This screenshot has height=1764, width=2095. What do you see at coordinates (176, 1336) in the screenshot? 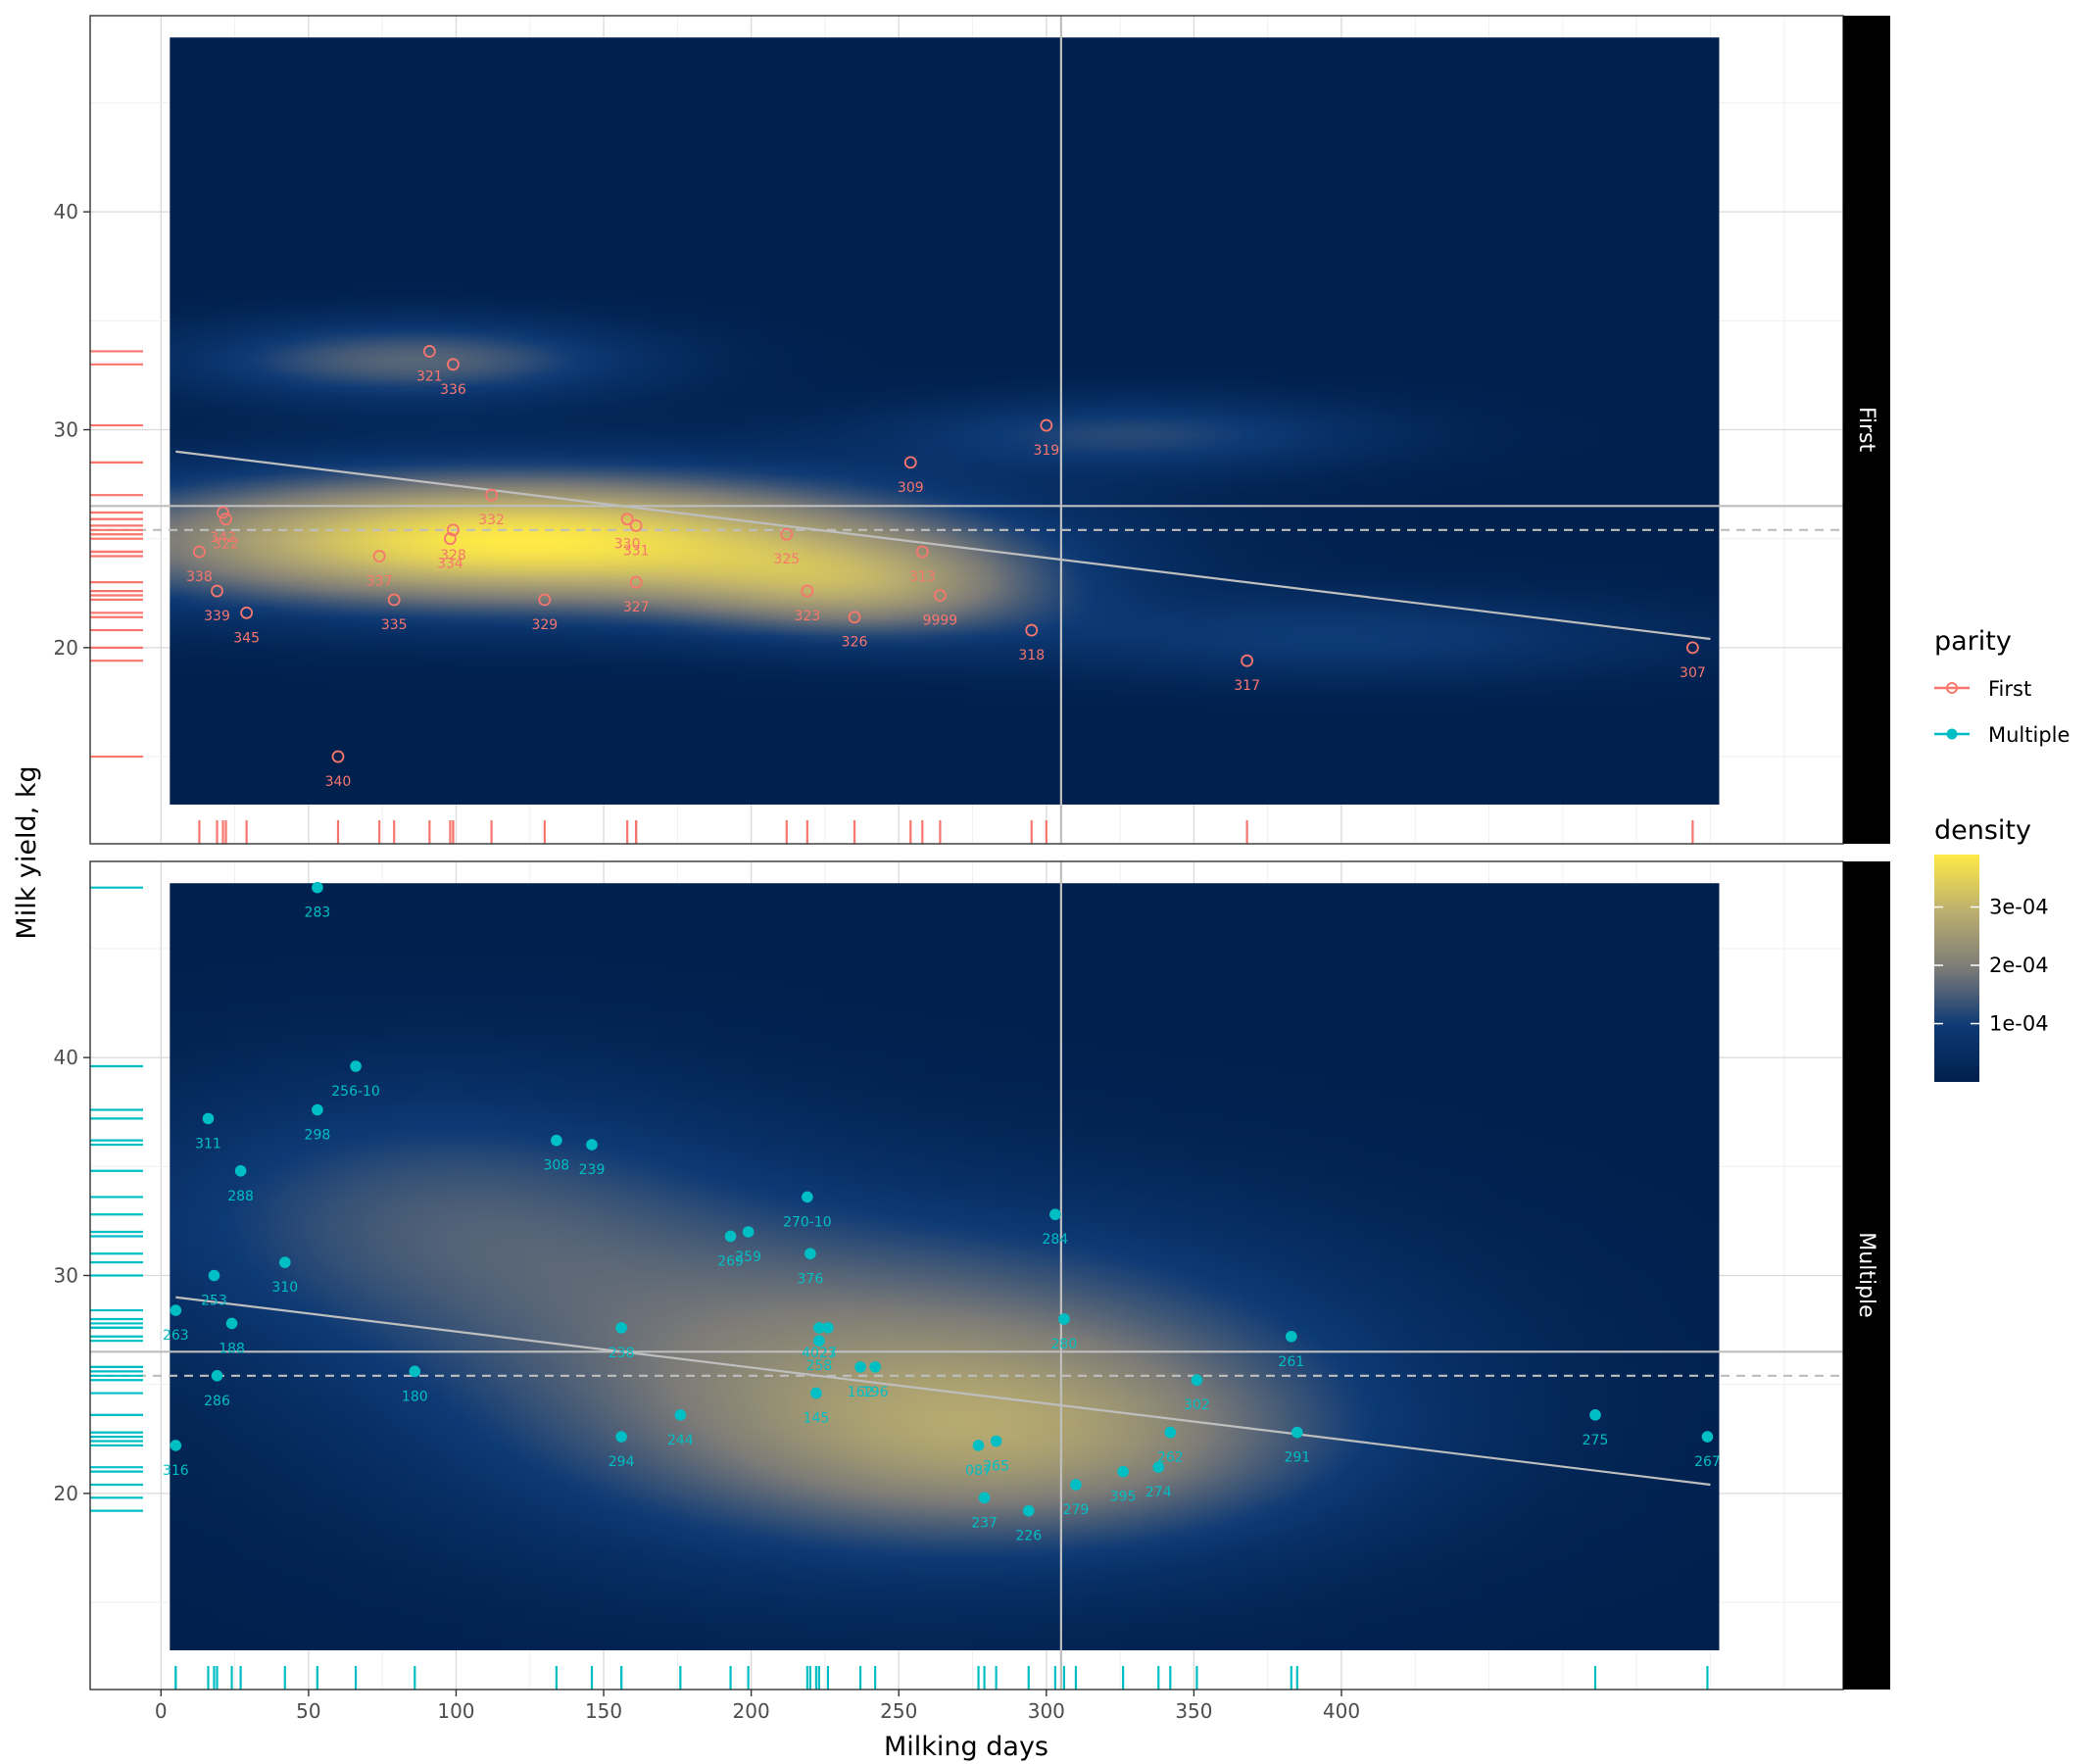
I see `data-point-label-multiple: 263` at bounding box center [176, 1336].